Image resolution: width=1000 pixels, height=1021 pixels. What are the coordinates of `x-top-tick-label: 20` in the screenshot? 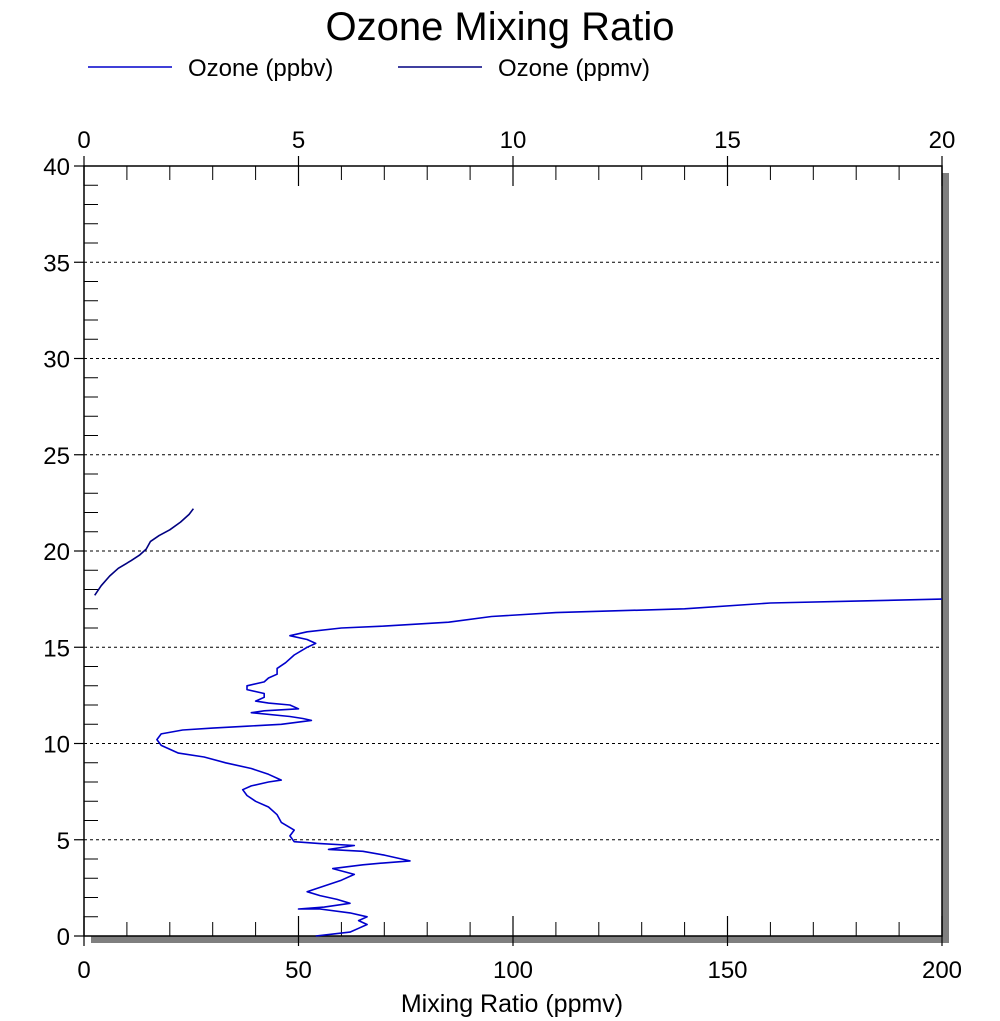 It's located at (942, 140).